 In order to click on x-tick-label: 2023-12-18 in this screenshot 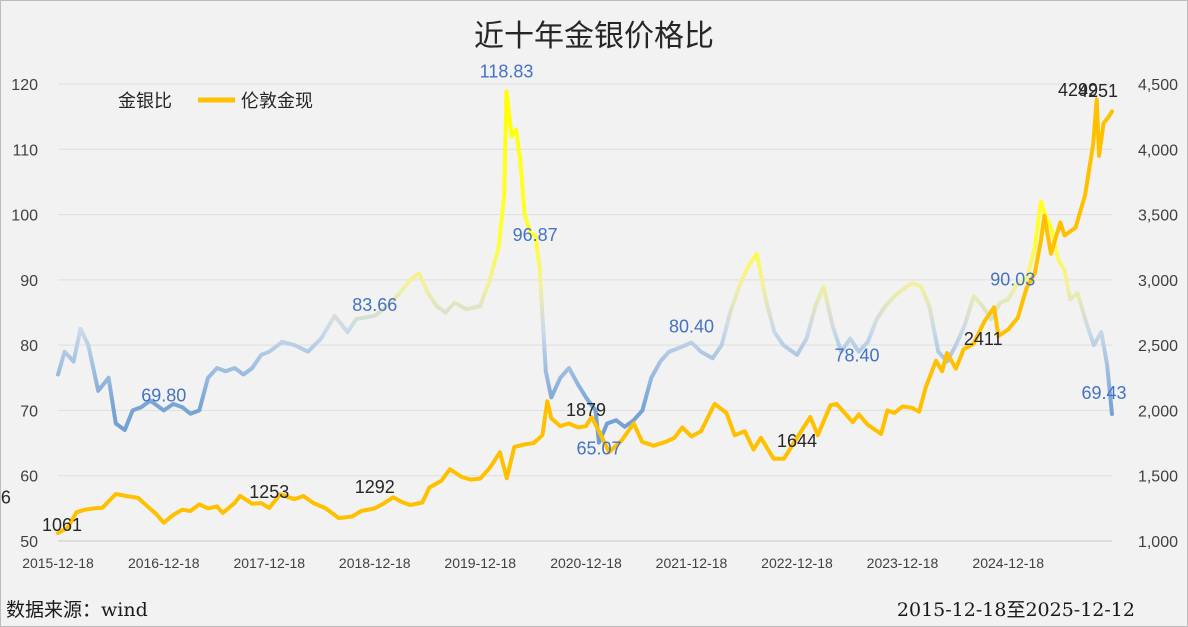, I will do `click(903, 563)`.